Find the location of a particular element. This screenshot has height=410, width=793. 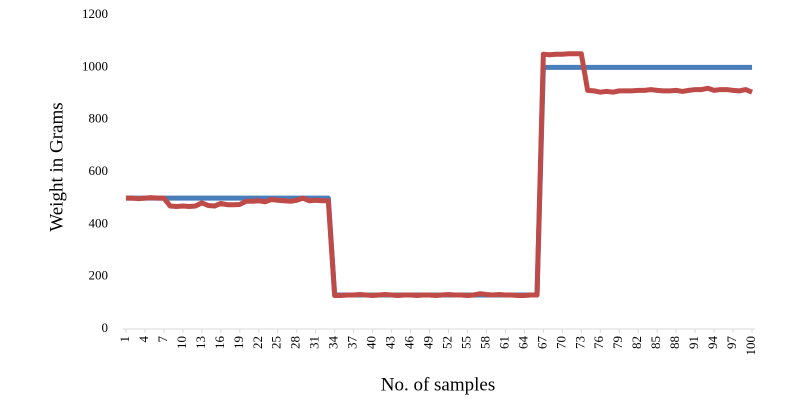

y-tick-label: 1200 is located at coordinates (95, 13).